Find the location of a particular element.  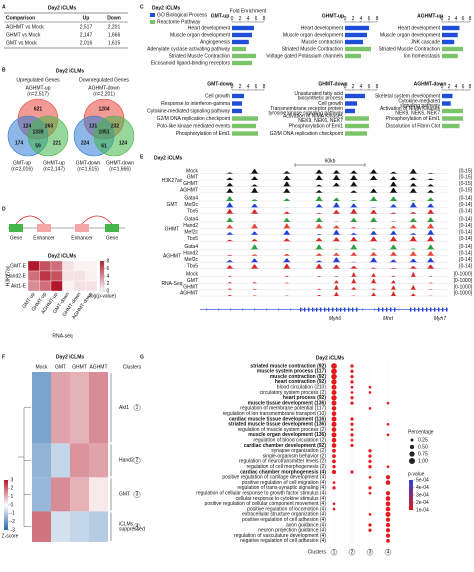

term-label: cardiac muscle tissue development (116) is located at coordinates (277, 419).